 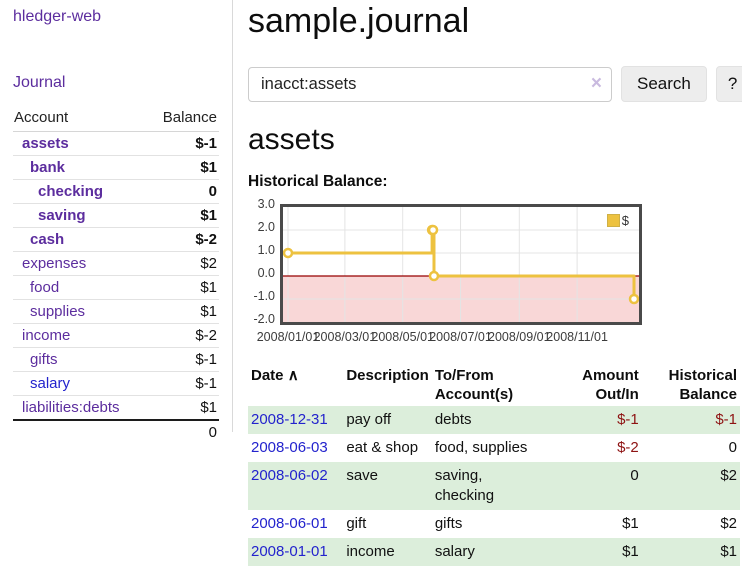 I want to click on transaction-description: gift, so click(x=356, y=523).